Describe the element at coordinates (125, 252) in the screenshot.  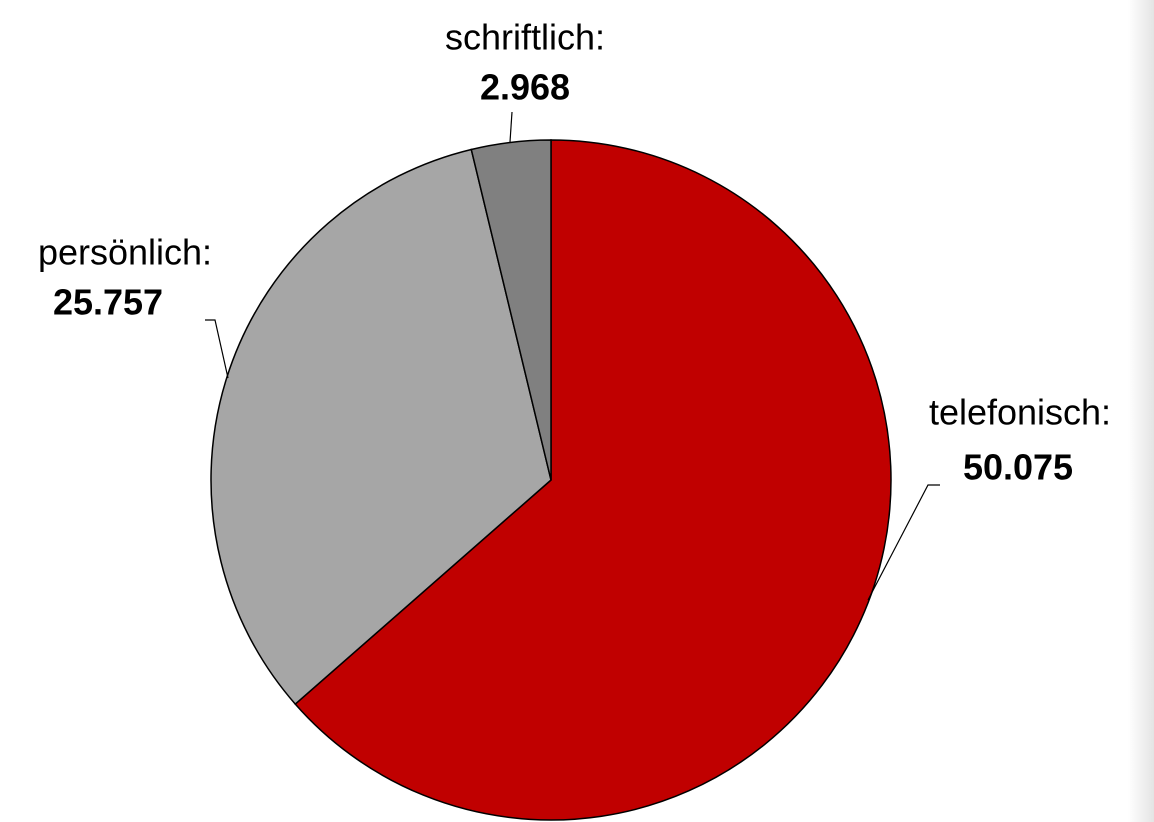
I see `slice-label: persönlich:` at that location.